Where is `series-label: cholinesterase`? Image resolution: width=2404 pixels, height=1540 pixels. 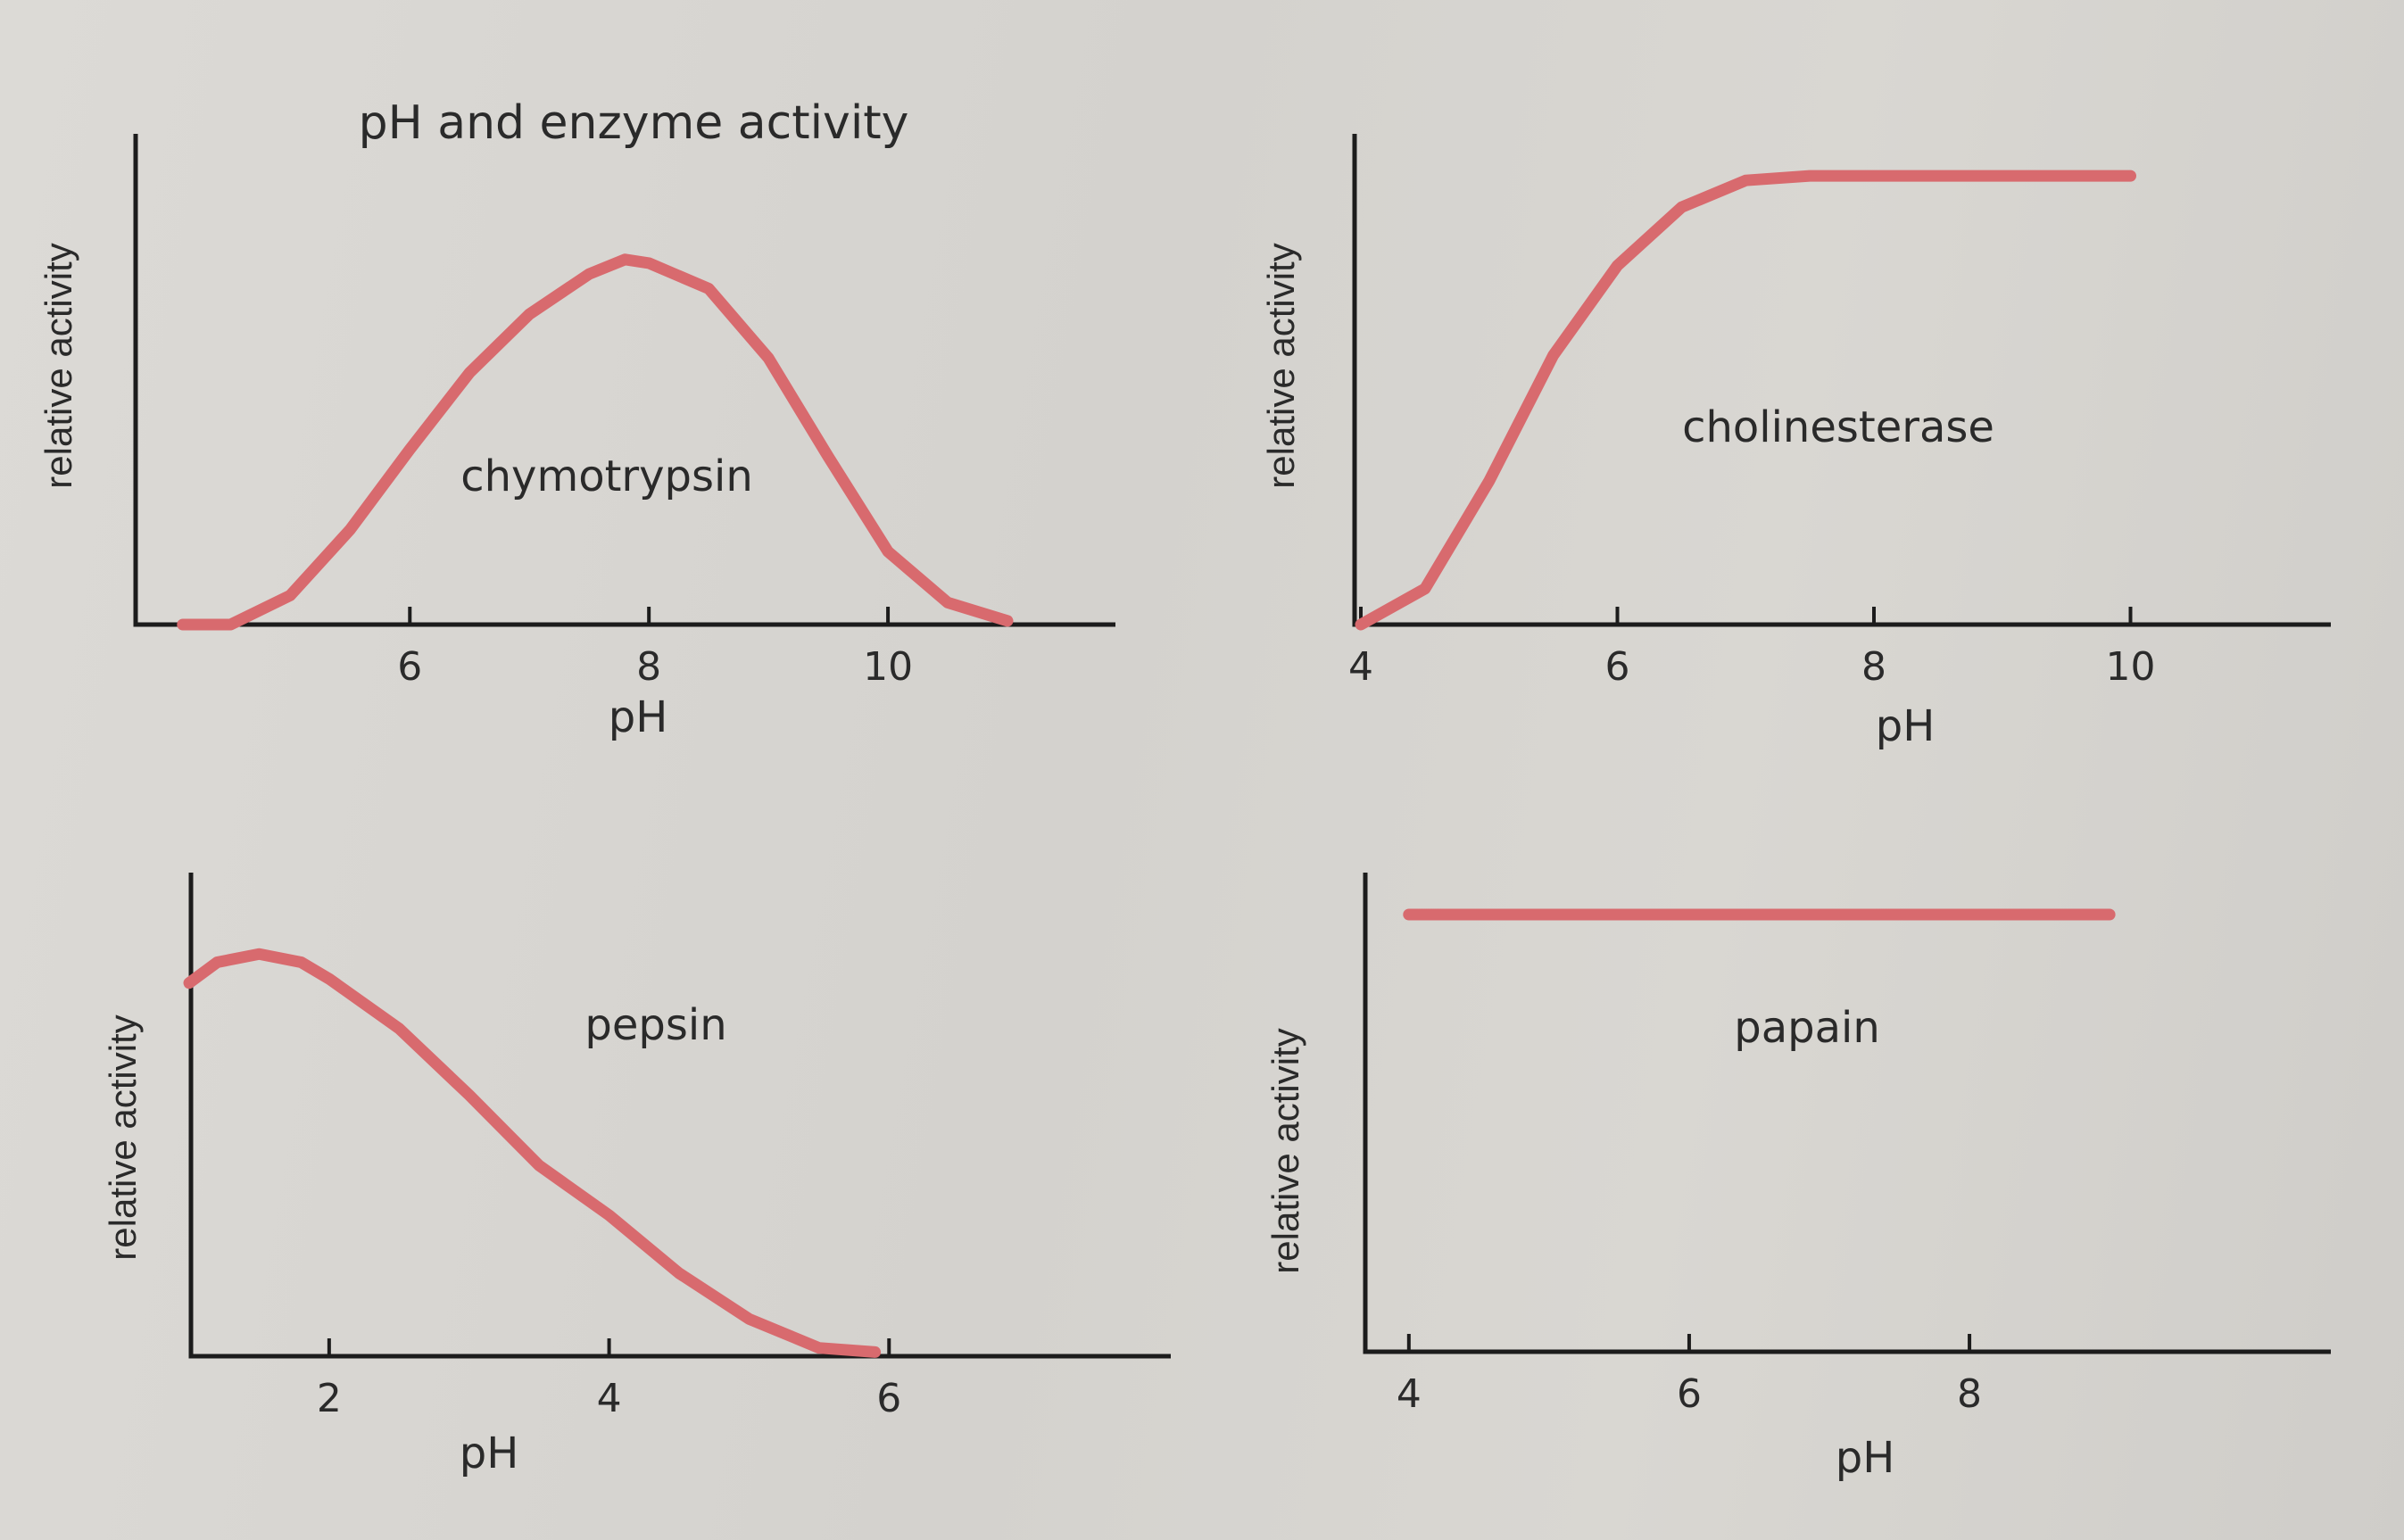
series-label: cholinesterase is located at coordinates (1838, 427).